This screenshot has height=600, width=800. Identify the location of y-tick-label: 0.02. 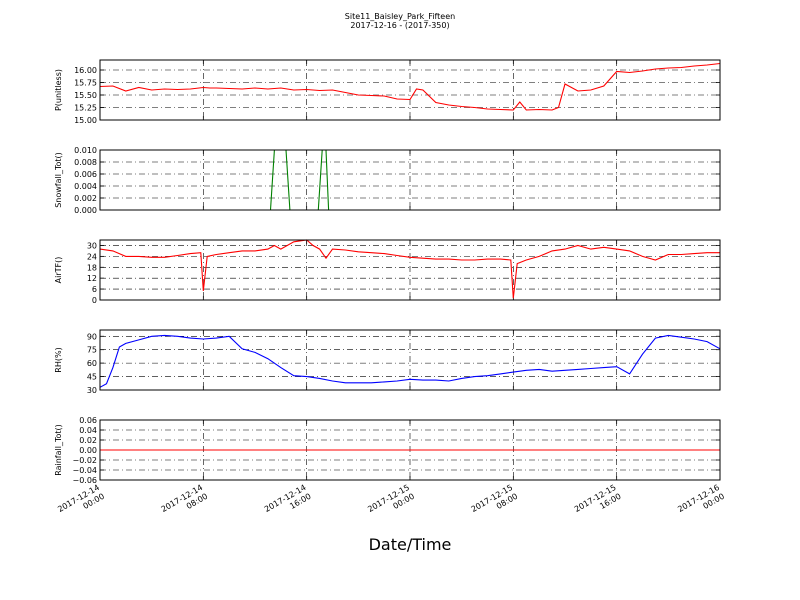
(88, 440).